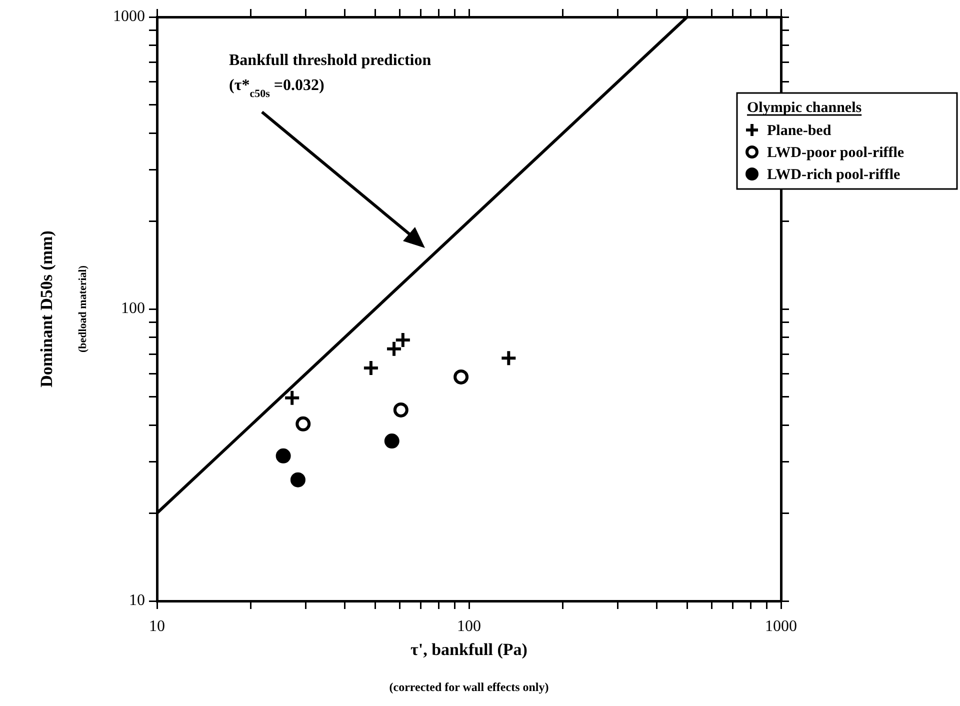  I want to click on x-tick-label: 10, so click(157, 626).